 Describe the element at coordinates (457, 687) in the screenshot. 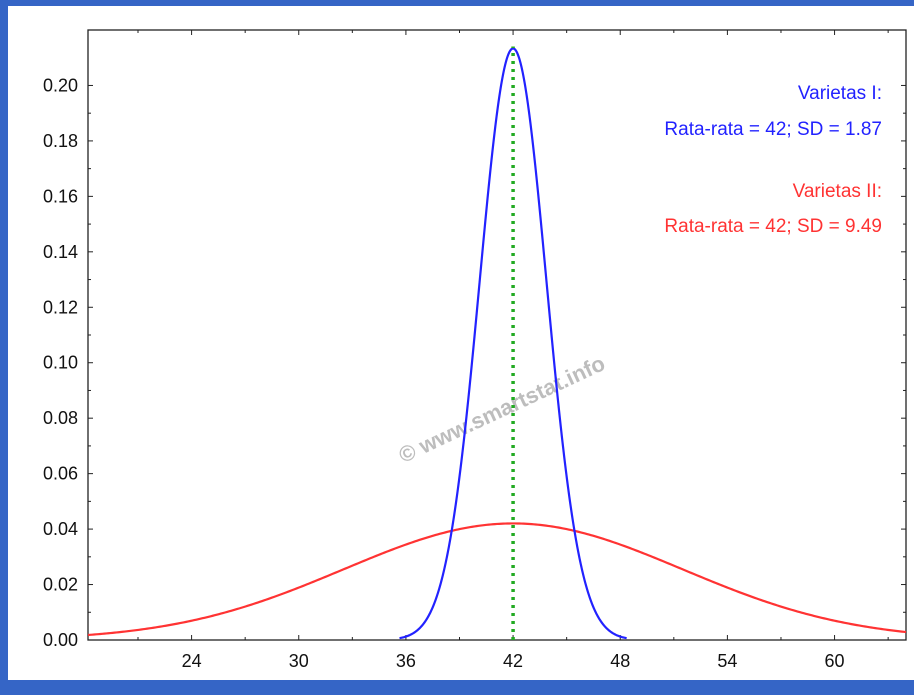

I see `frame-bottom-border` at that location.